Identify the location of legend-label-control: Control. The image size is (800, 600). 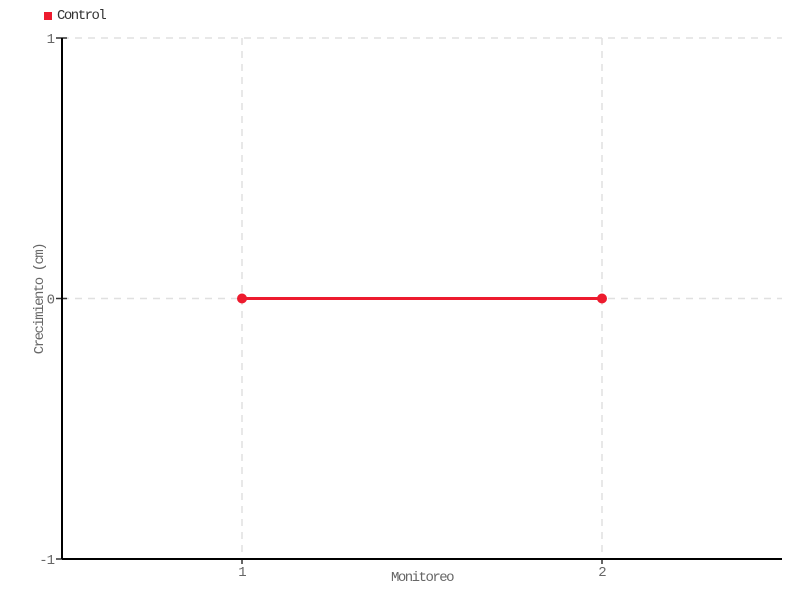
(82, 16).